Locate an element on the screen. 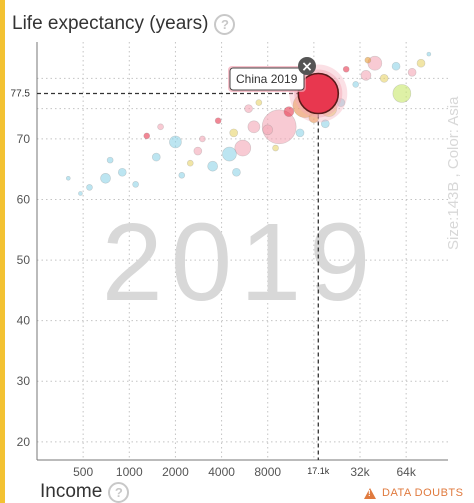 This screenshot has height=503, width=474. x-highlight-label: 17.1k is located at coordinates (318, 471).